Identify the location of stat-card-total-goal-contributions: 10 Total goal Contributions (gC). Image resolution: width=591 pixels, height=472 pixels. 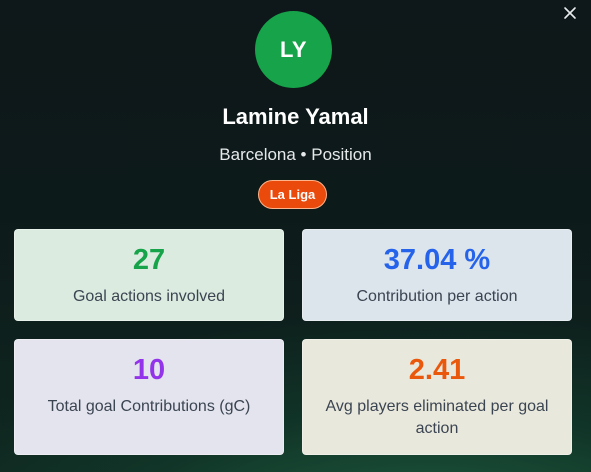
(149, 397).